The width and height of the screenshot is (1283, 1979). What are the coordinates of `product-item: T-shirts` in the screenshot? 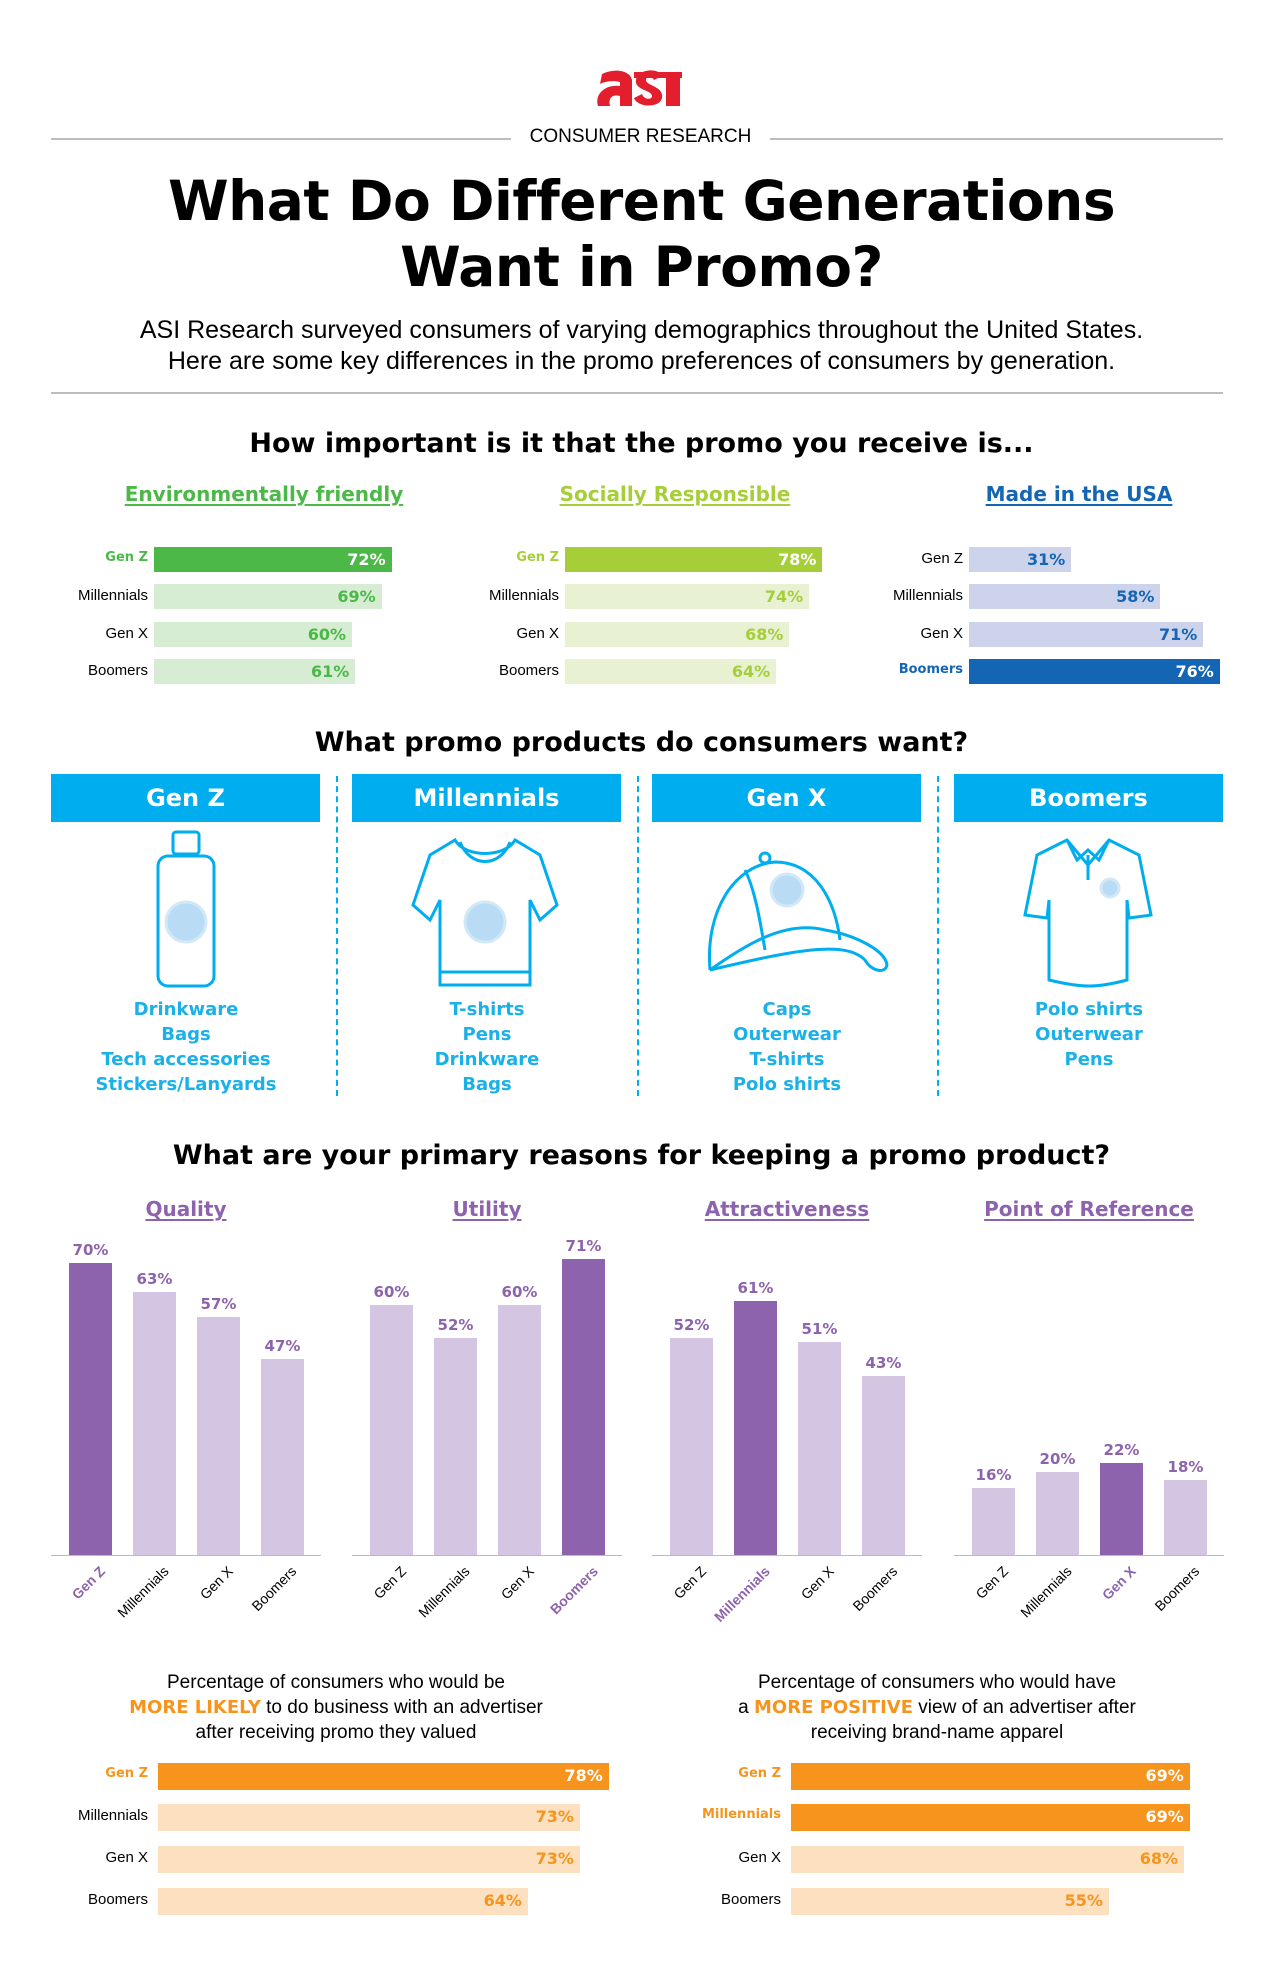 It's located at (487, 1009).